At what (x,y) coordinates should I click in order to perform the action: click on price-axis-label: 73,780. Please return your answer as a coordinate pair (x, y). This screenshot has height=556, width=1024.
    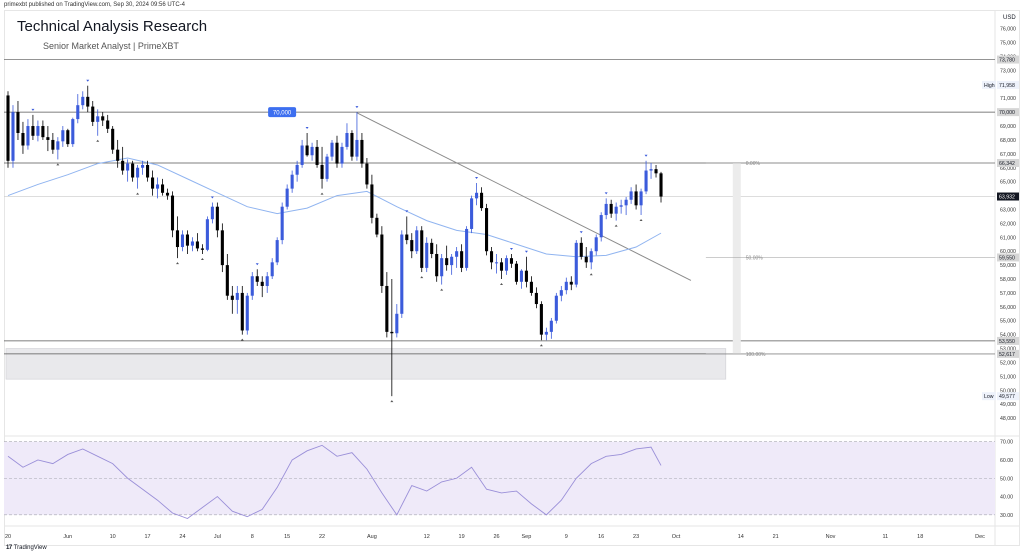
    Looking at the image, I should click on (1007, 61).